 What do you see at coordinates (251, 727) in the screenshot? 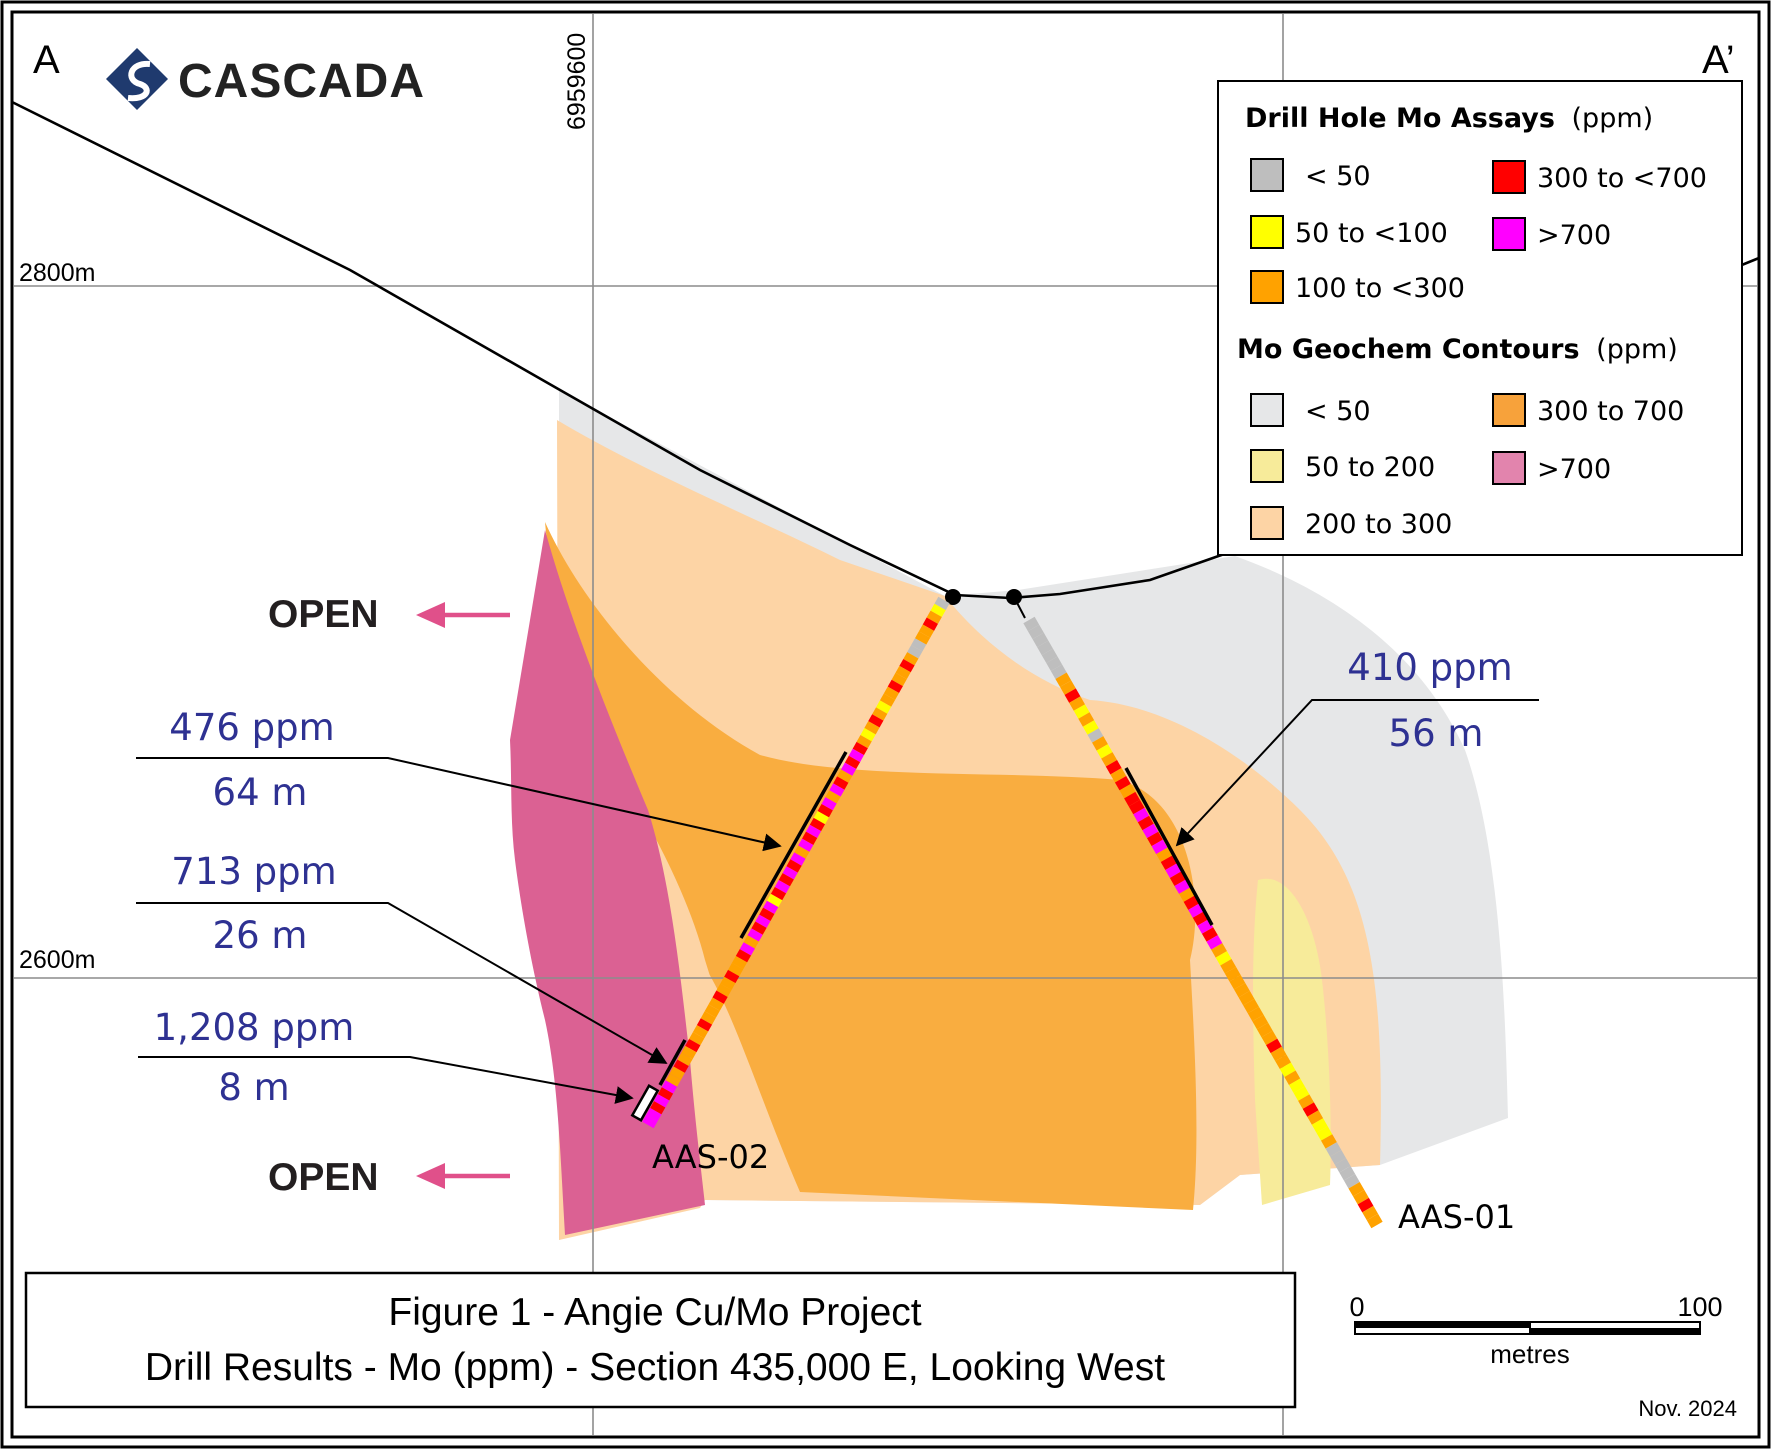
I see `intercept-476-value: 476 ppm` at bounding box center [251, 727].